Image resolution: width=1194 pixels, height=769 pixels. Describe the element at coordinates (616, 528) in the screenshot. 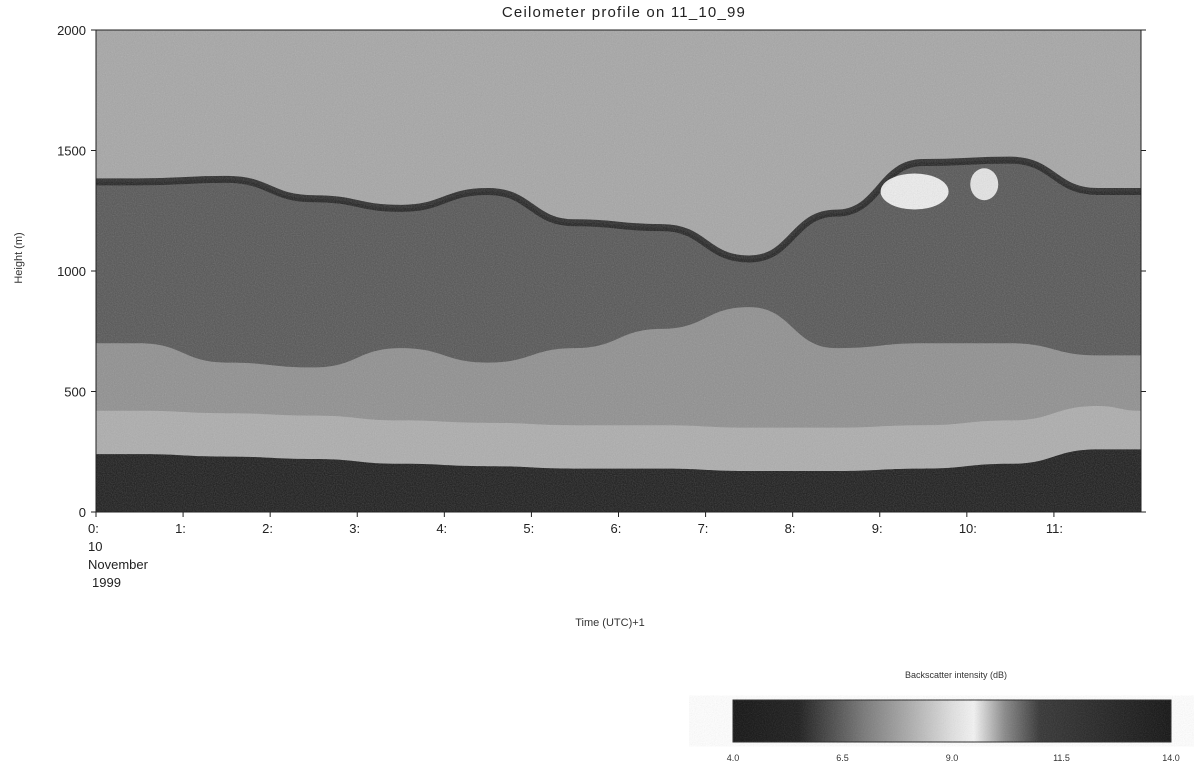

I see `x-tick-label: 6:` at that location.